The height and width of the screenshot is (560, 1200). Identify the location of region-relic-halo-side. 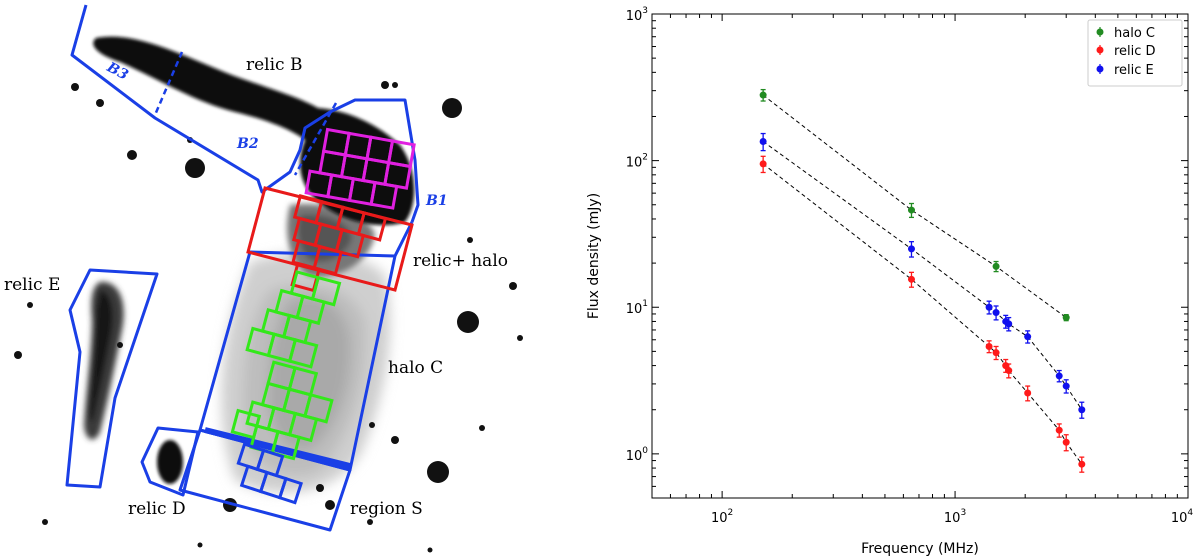
(403, 239).